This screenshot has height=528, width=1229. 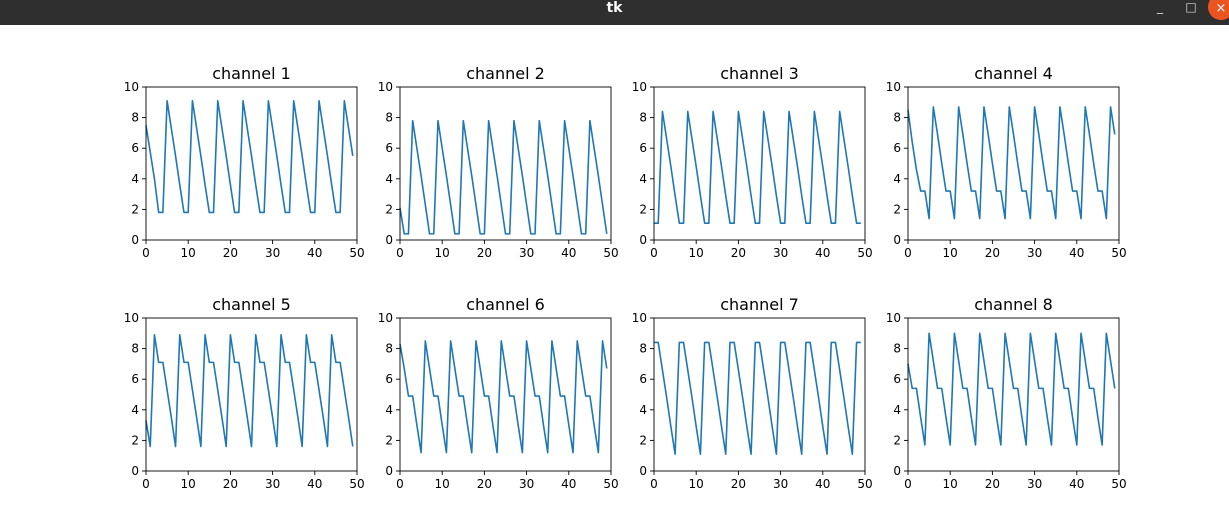 What do you see at coordinates (1160, 7) in the screenshot?
I see `minimize-icon: _` at bounding box center [1160, 7].